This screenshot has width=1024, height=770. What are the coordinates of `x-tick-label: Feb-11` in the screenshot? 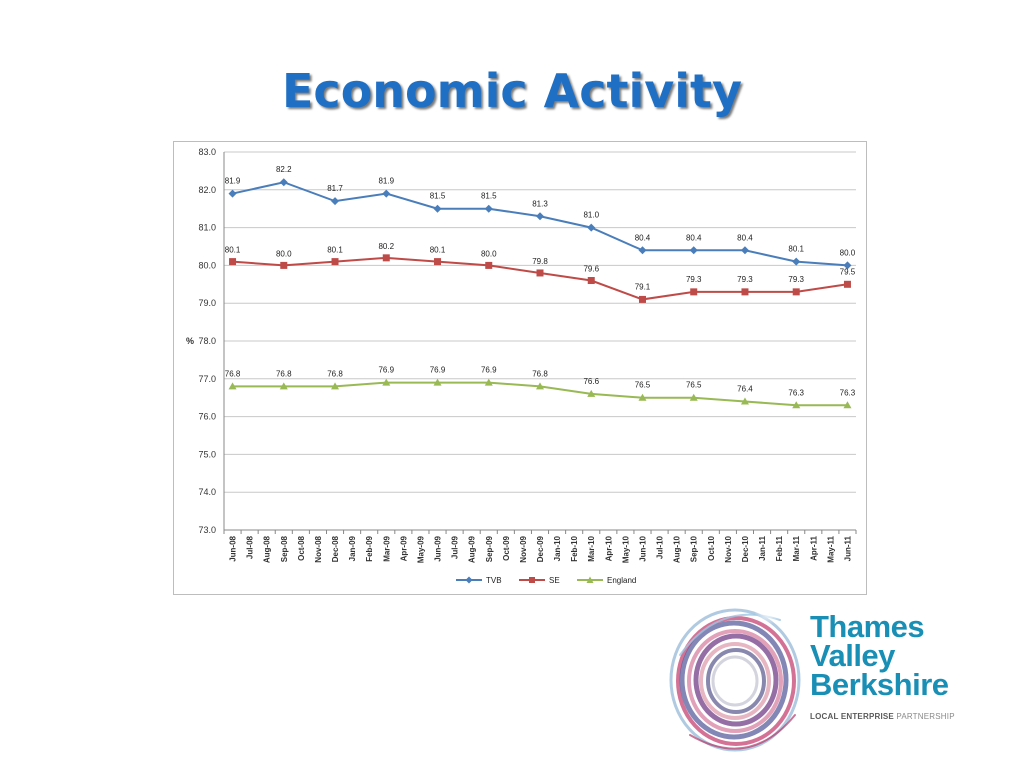 It's located at (779, 548).